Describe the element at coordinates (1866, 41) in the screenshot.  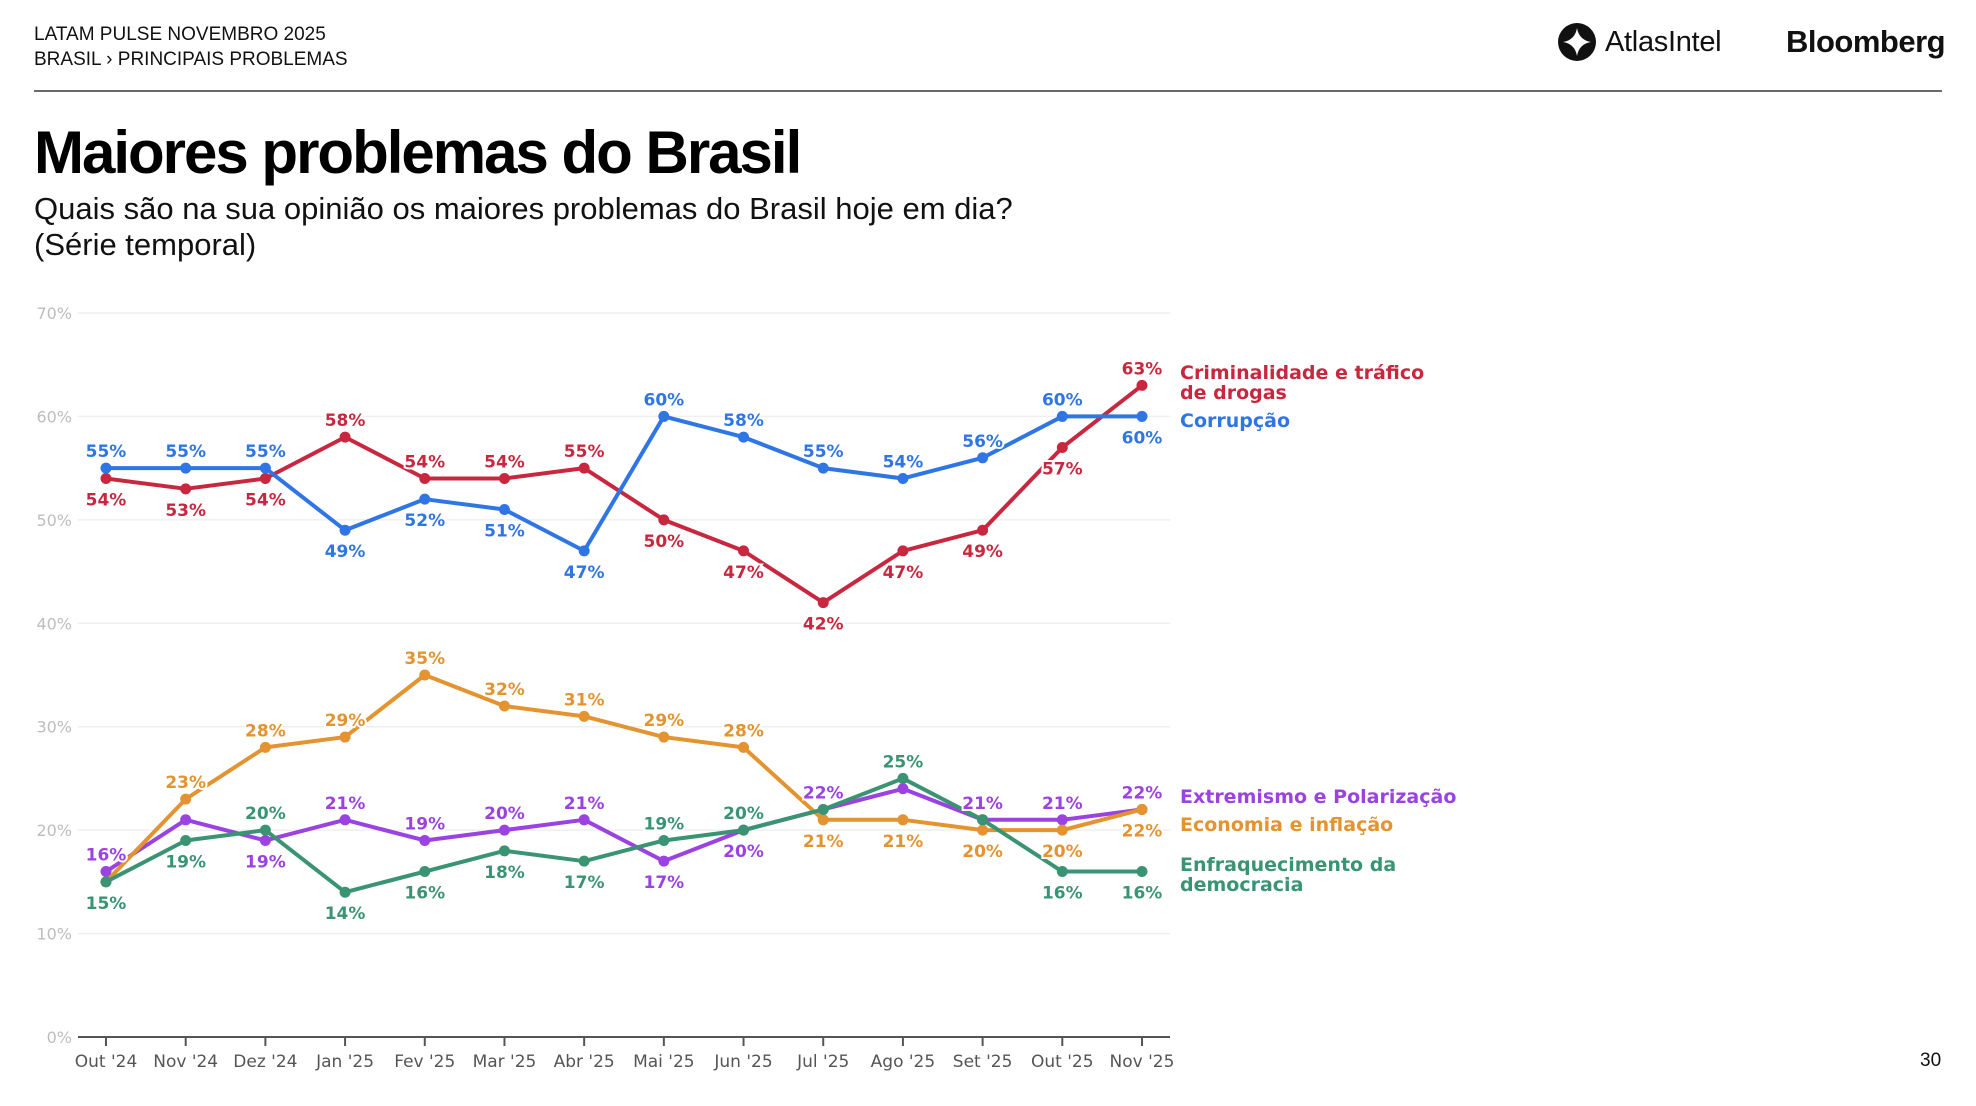
I see `bloomberg-logo: Bloomberg` at that location.